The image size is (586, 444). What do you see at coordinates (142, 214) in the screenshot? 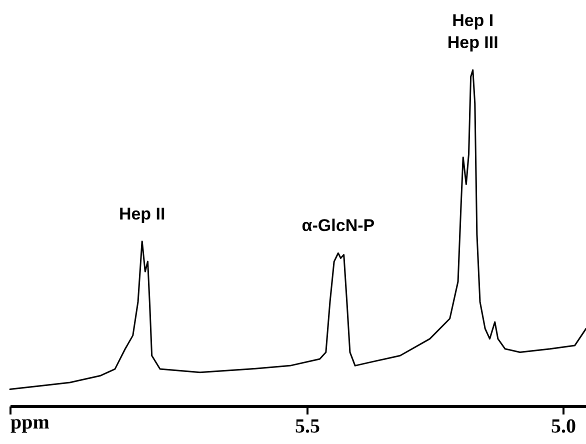
I see `annotation: Hep II` at bounding box center [142, 214].